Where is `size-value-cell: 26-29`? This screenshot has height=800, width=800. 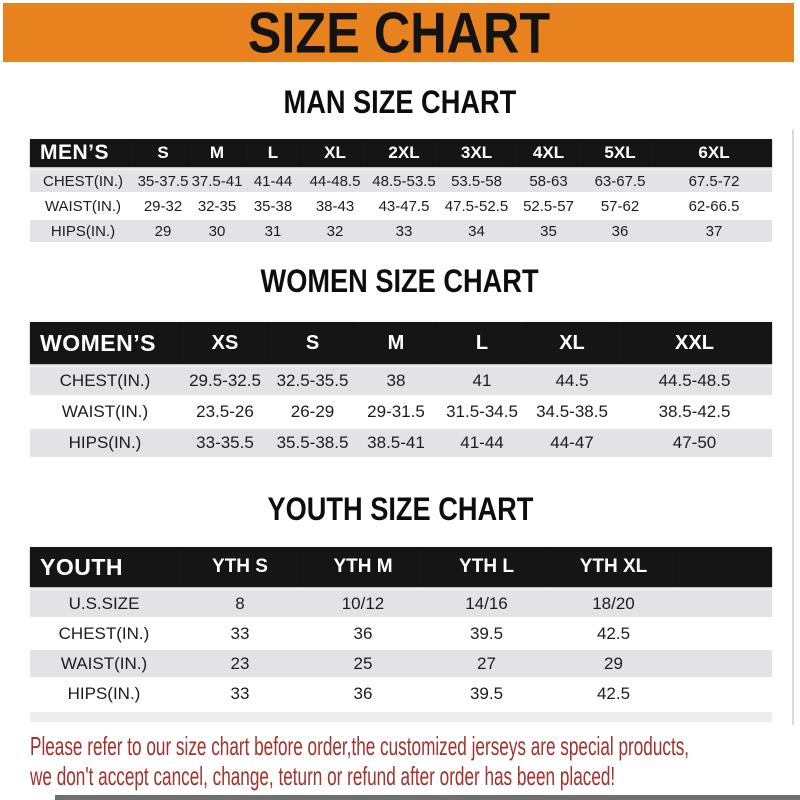
size-value-cell: 26-29 is located at coordinates (312, 411).